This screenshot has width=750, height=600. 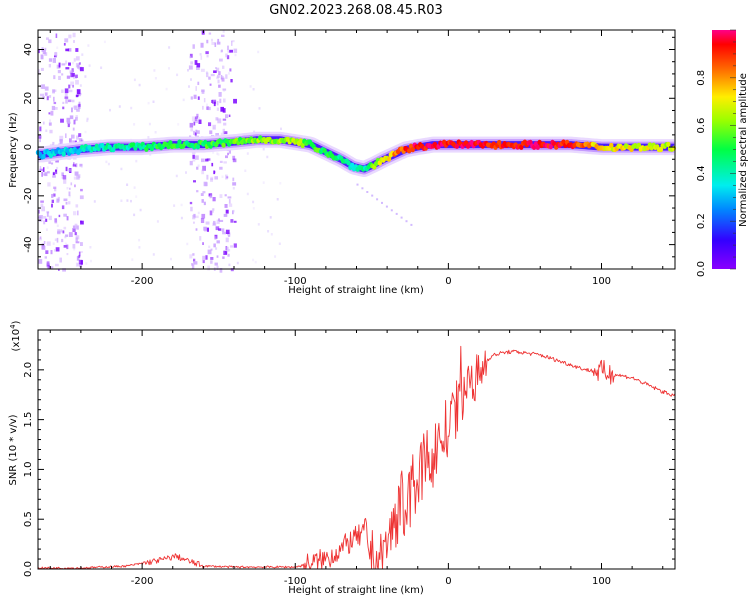 What do you see at coordinates (448, 581) in the screenshot?
I see `x-tick-label: 0` at bounding box center [448, 581].